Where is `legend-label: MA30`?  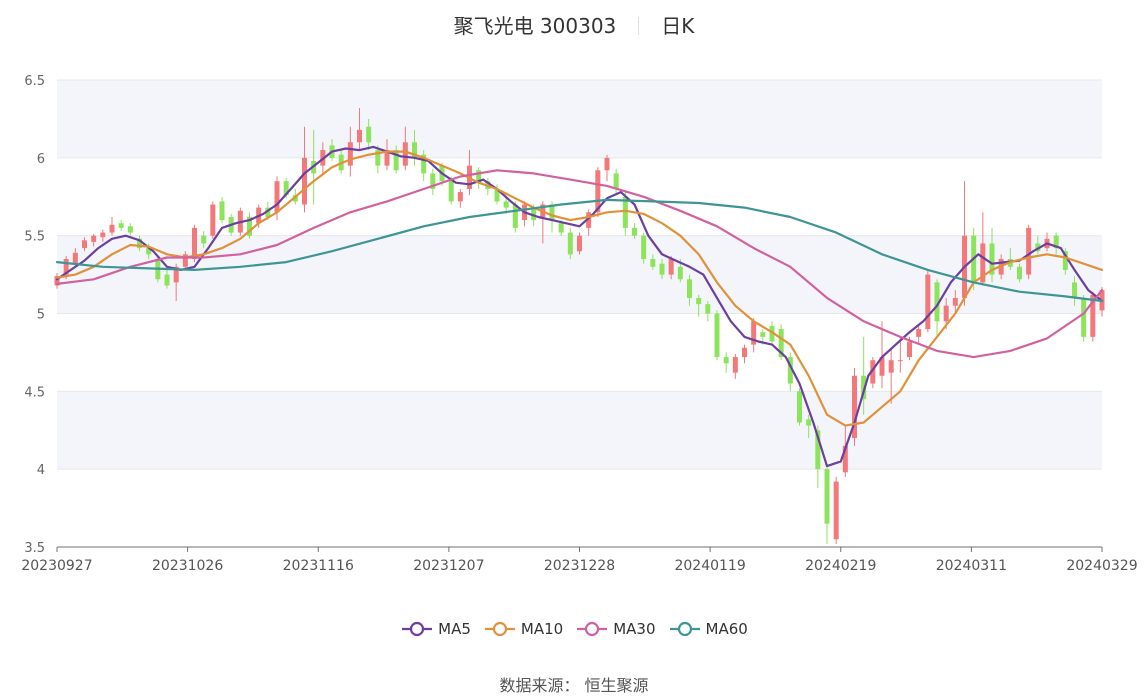 legend-label: MA30 is located at coordinates (634, 629).